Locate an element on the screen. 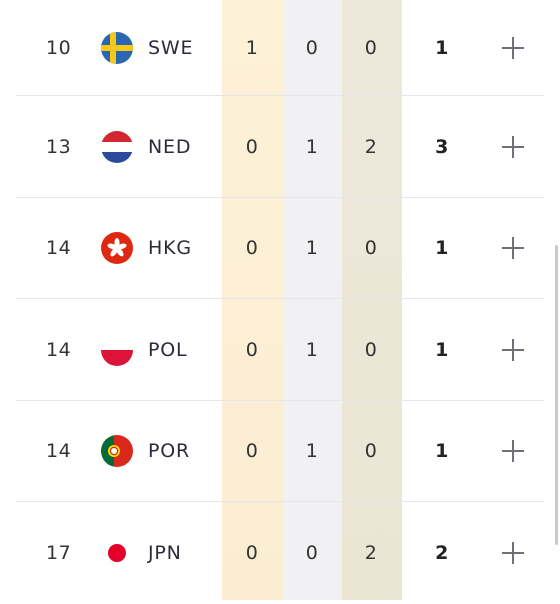  total-count: 2 is located at coordinates (442, 552).